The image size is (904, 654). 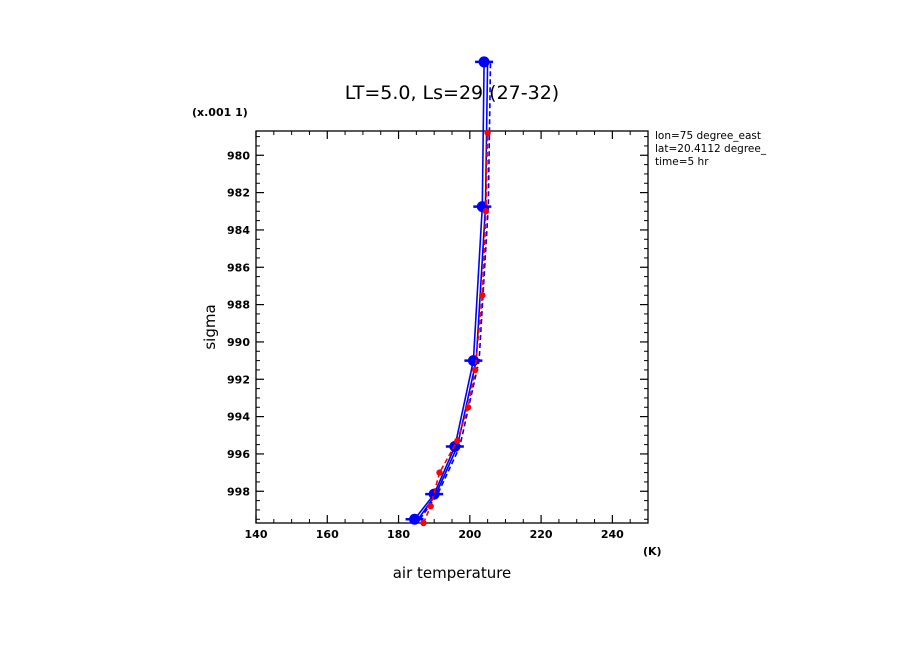 I want to click on x-axis-label: air temperature, so click(x=452, y=573).